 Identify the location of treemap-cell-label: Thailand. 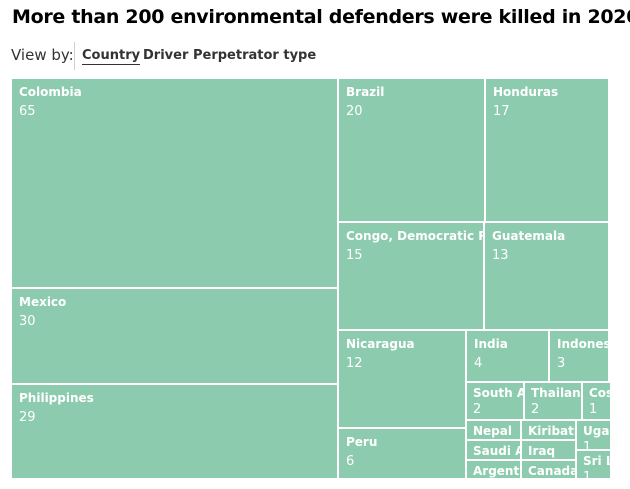
(556, 393).